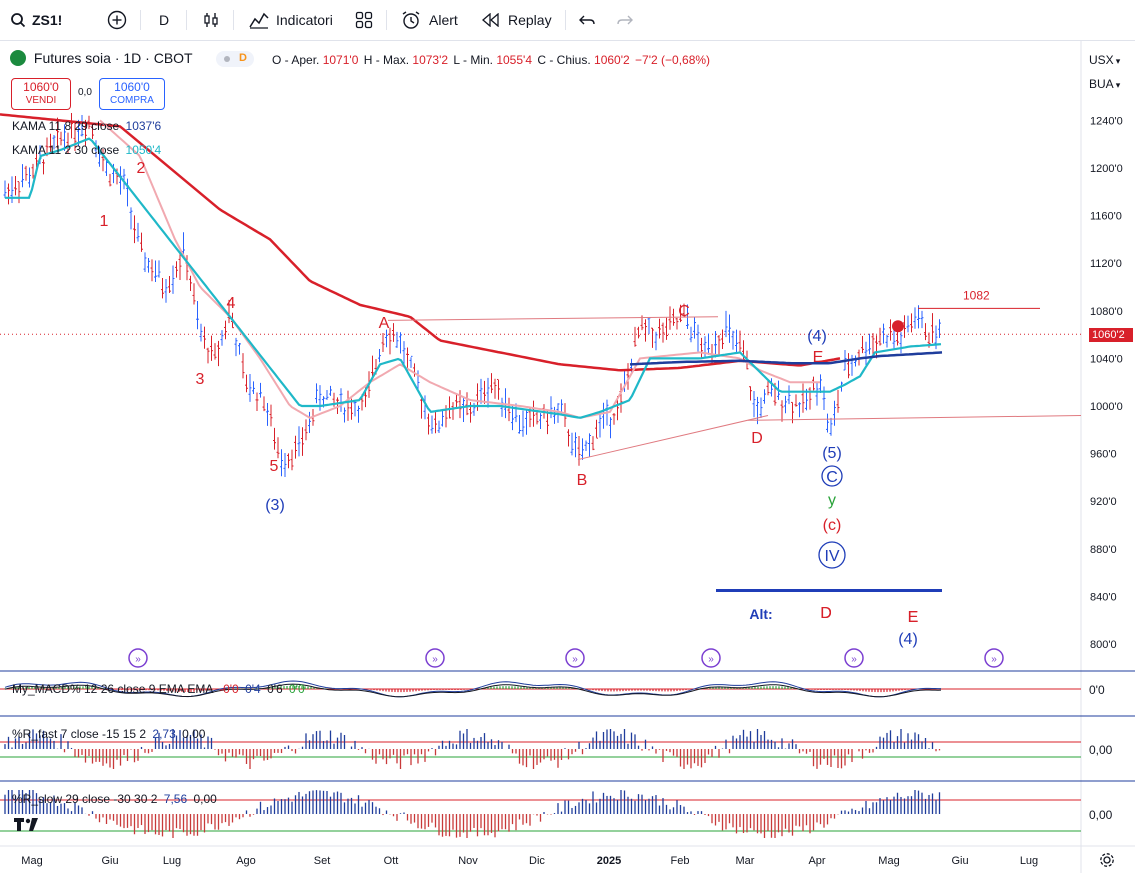  I want to click on top-toolbar: ZS1! D Indicatori Alert Replay, so click(567, 20).